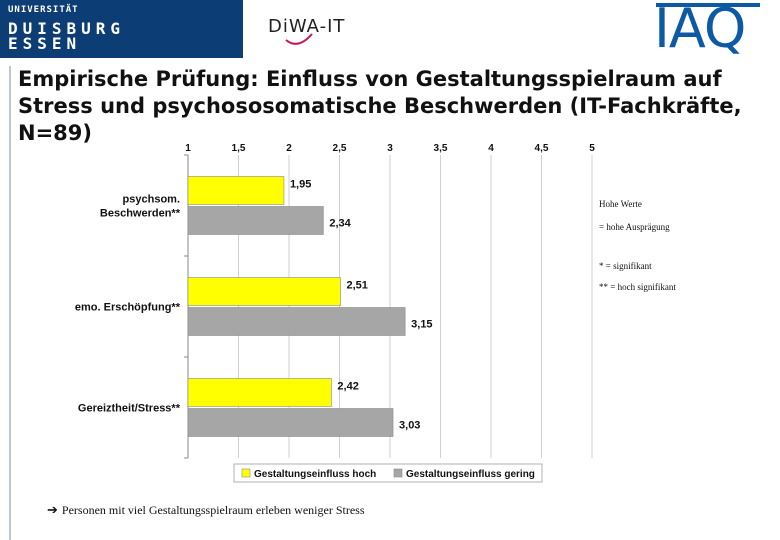 Image resolution: width=780 pixels, height=540 pixels. What do you see at coordinates (140, 214) in the screenshot?
I see `category-label: Beschwerden**` at bounding box center [140, 214].